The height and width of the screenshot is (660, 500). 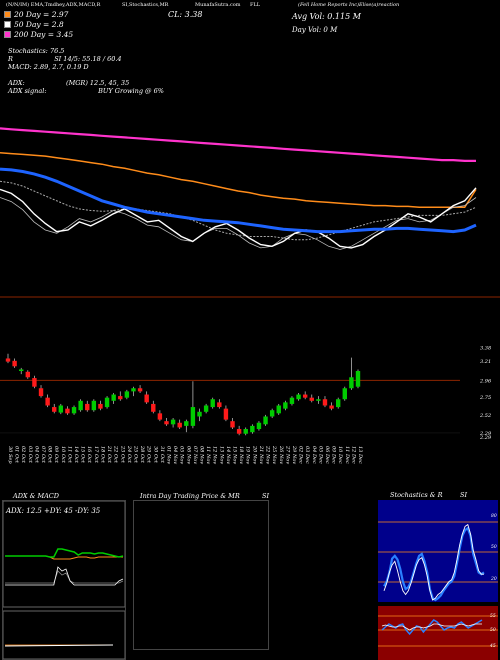 I want to click on date-tick: 15 Oct, so click(x=83, y=455).